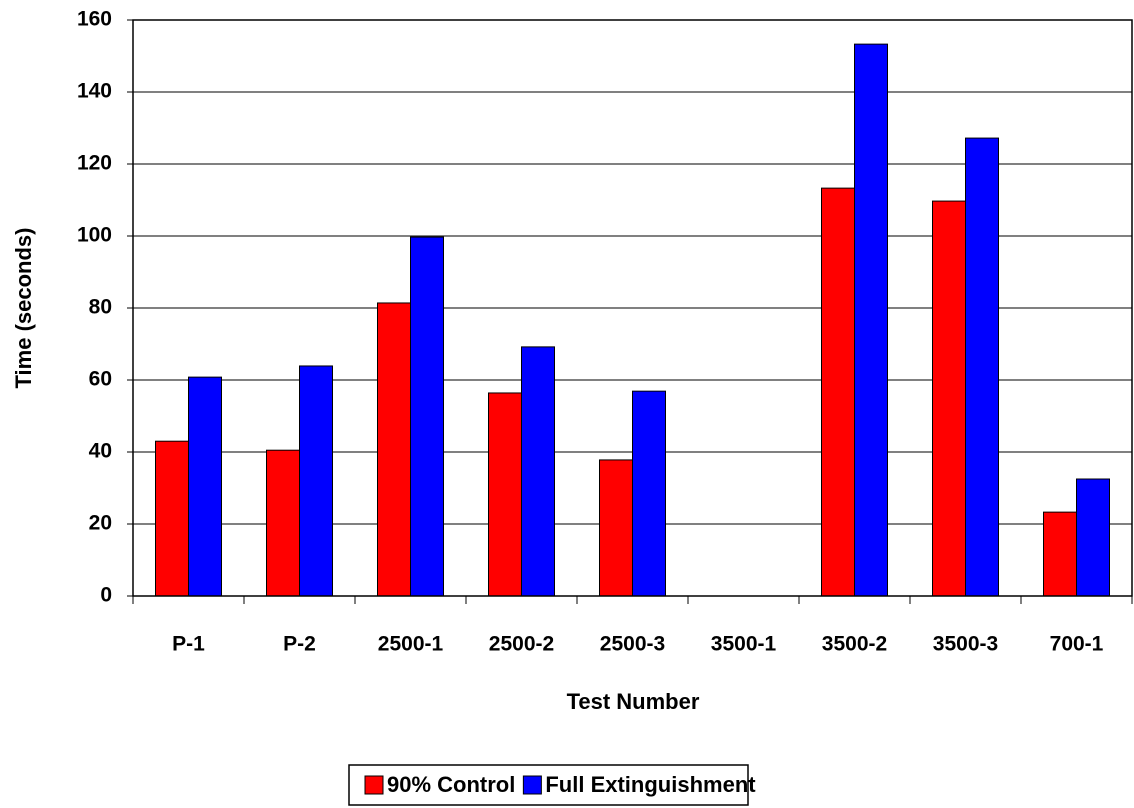  What do you see at coordinates (100, 379) in the screenshot?
I see `y-tick-label: 60` at bounding box center [100, 379].